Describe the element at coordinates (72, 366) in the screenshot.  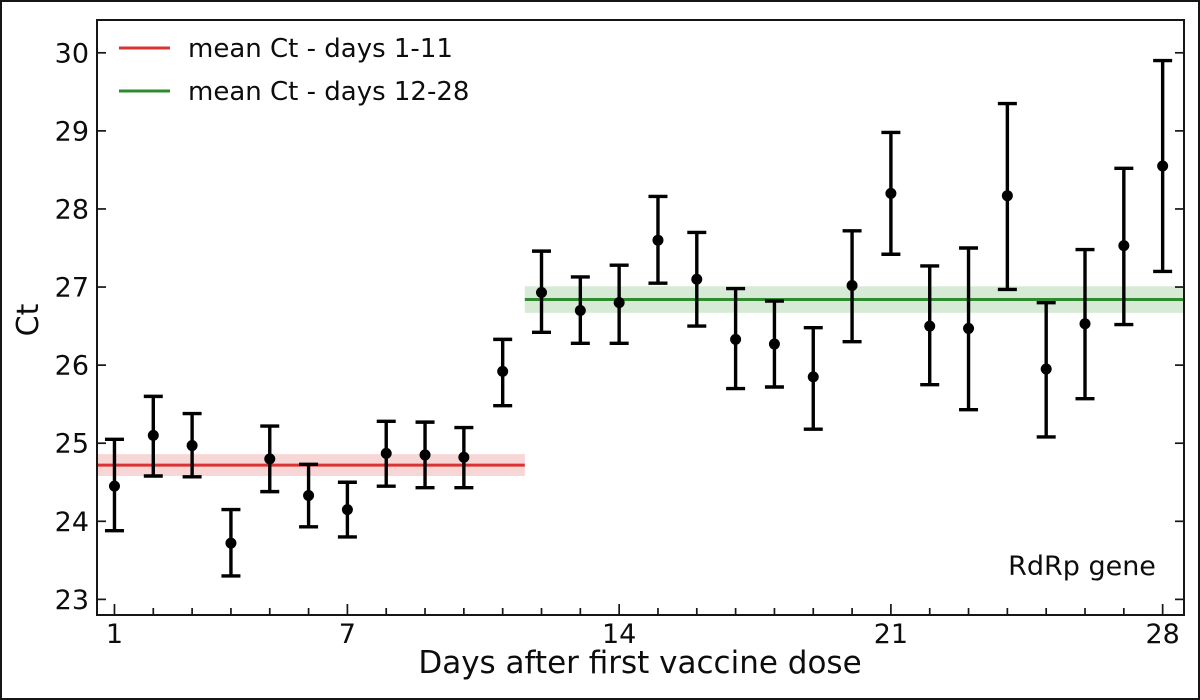
I see `y-tick-label: 26` at that location.